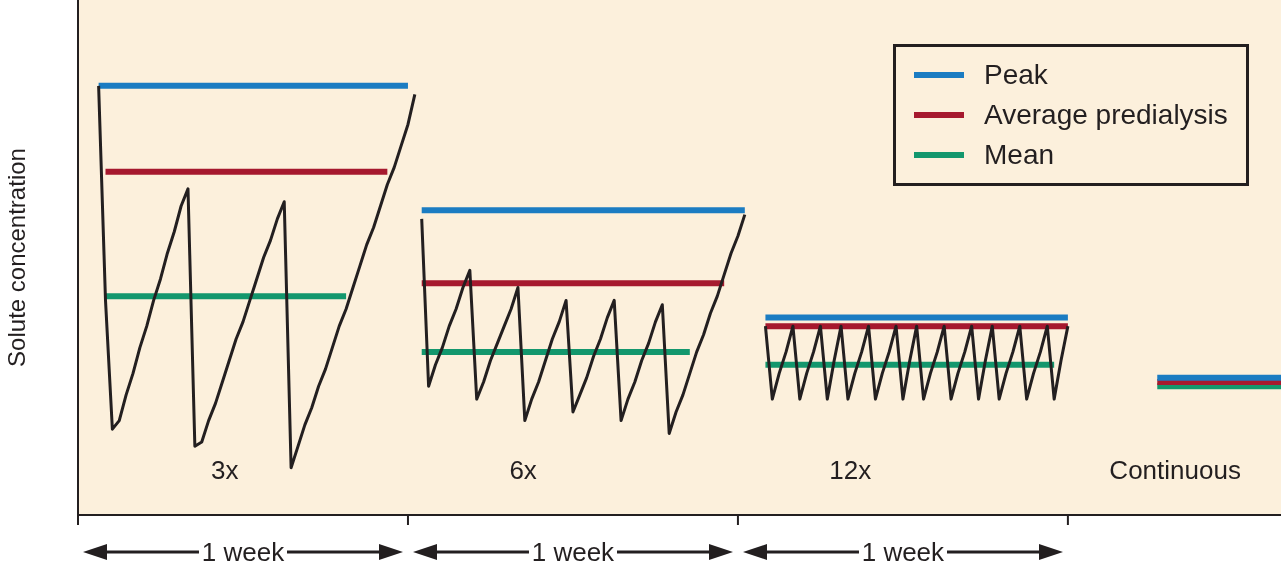 Image resolution: width=1281 pixels, height=569 pixels. What do you see at coordinates (523, 470) in the screenshot?
I see `annotation: 6x` at bounding box center [523, 470].